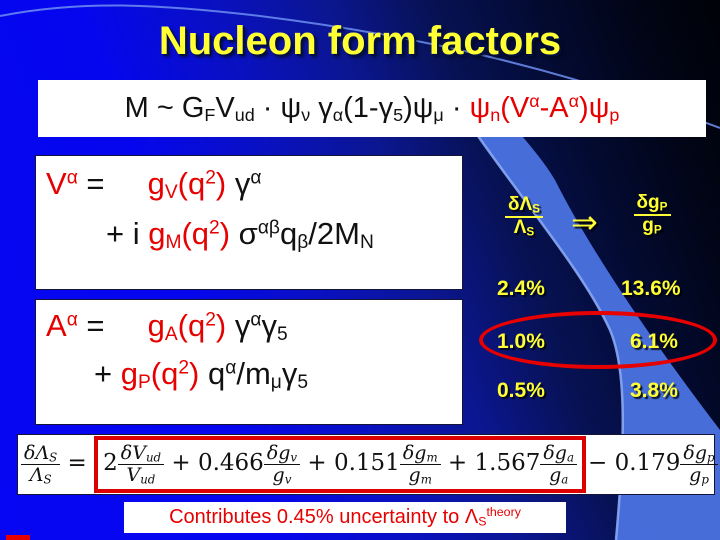  Describe the element at coordinates (598, 340) in the screenshot. I see `highlight-ellipse` at that location.